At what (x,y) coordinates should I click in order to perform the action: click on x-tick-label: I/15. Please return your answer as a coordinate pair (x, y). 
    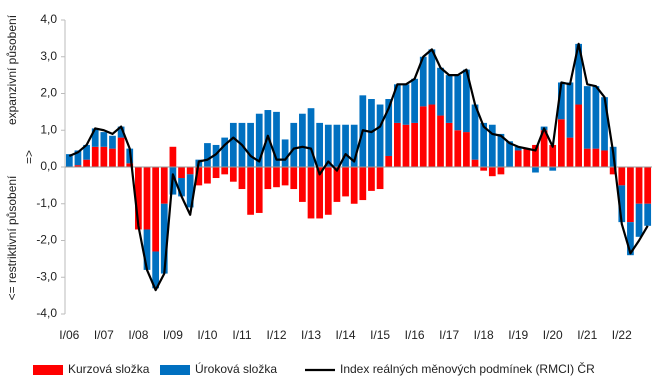
    Looking at the image, I should click on (380, 335).